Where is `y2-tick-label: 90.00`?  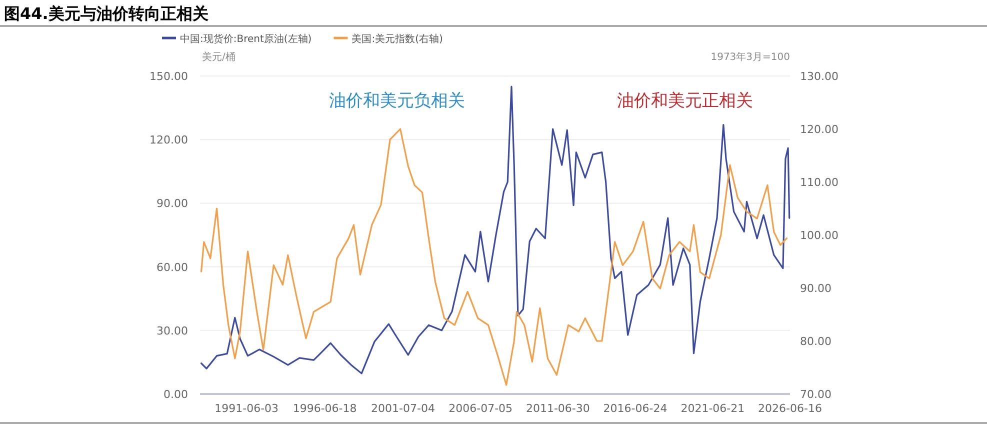 y2-tick-label: 90.00 is located at coordinates (816, 288).